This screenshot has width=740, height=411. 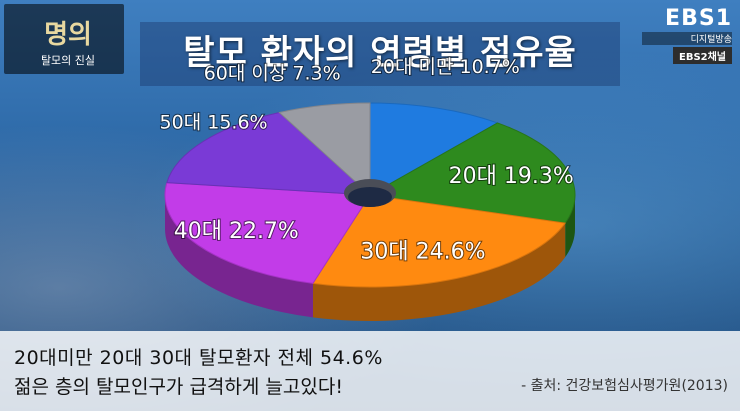 What do you see at coordinates (178, 387) in the screenshot?
I see `caption-line-2: 젊은 층의 탈모인구가 급격하게 늘고있다!` at bounding box center [178, 387].